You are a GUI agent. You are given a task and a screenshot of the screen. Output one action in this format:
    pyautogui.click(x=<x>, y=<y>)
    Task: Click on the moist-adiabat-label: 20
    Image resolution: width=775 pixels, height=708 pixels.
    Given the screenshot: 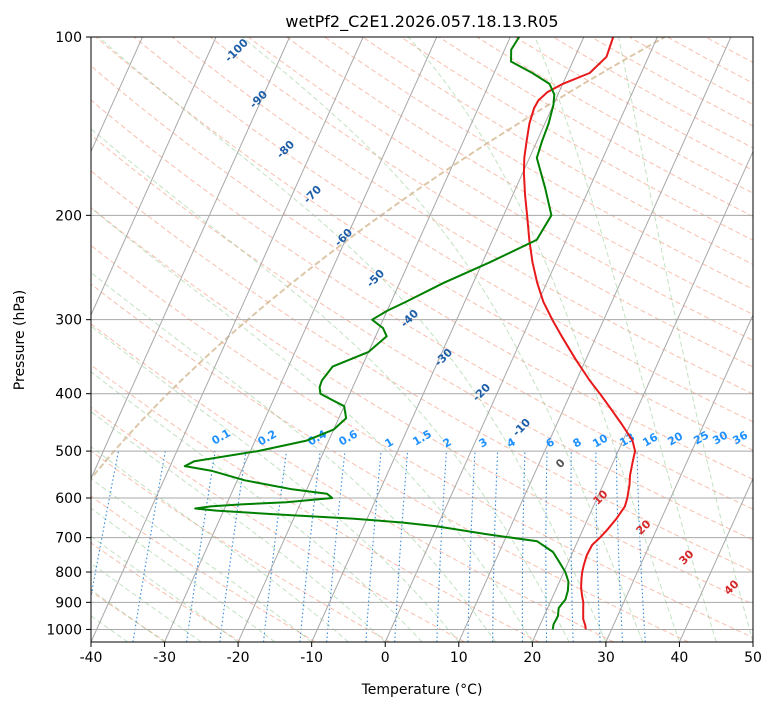 What is the action you would take?
    pyautogui.click(x=644, y=527)
    